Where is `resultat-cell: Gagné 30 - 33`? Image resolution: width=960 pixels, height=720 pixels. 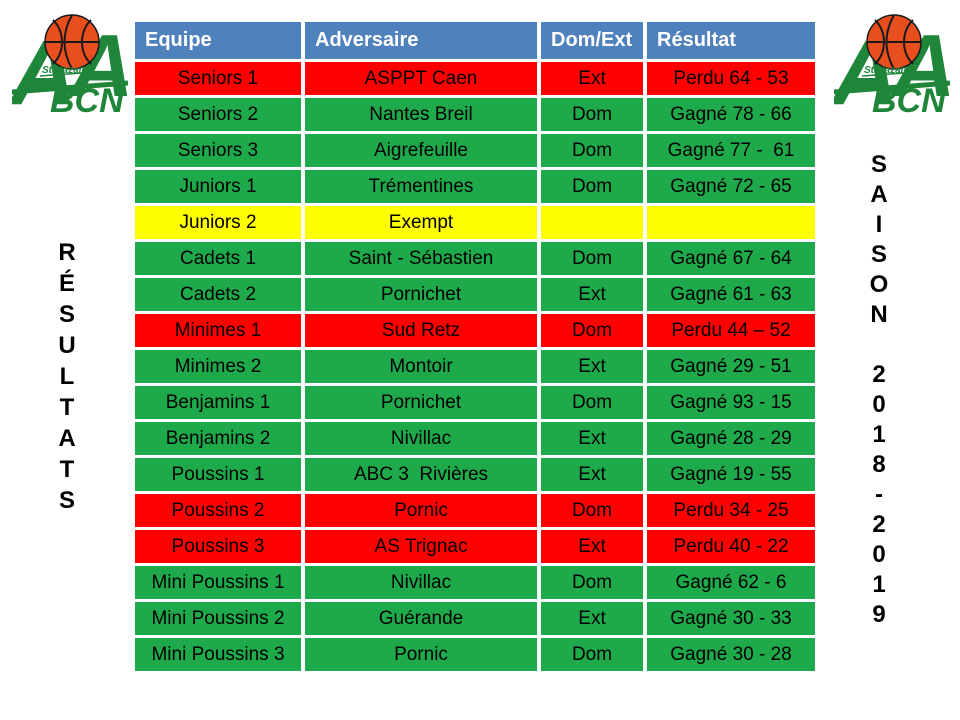 resultat-cell: Gagné 30 - 33 is located at coordinates (731, 618).